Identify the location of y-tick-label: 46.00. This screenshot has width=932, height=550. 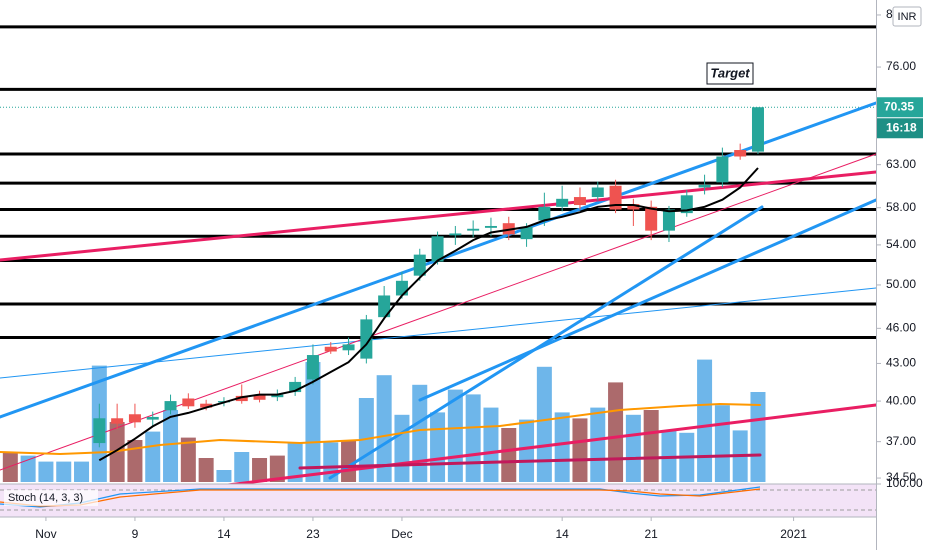
(901, 328).